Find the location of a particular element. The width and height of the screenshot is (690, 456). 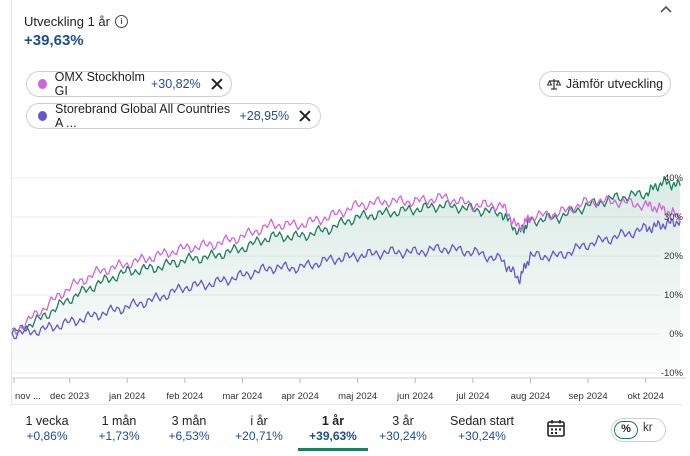

period-label: 1 mån is located at coordinates (119, 421).